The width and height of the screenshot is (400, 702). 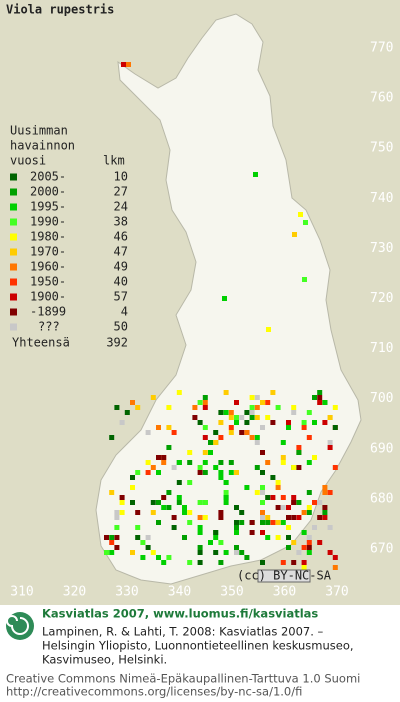 I want to click on legend-label: 2005-, so click(x=48, y=177).